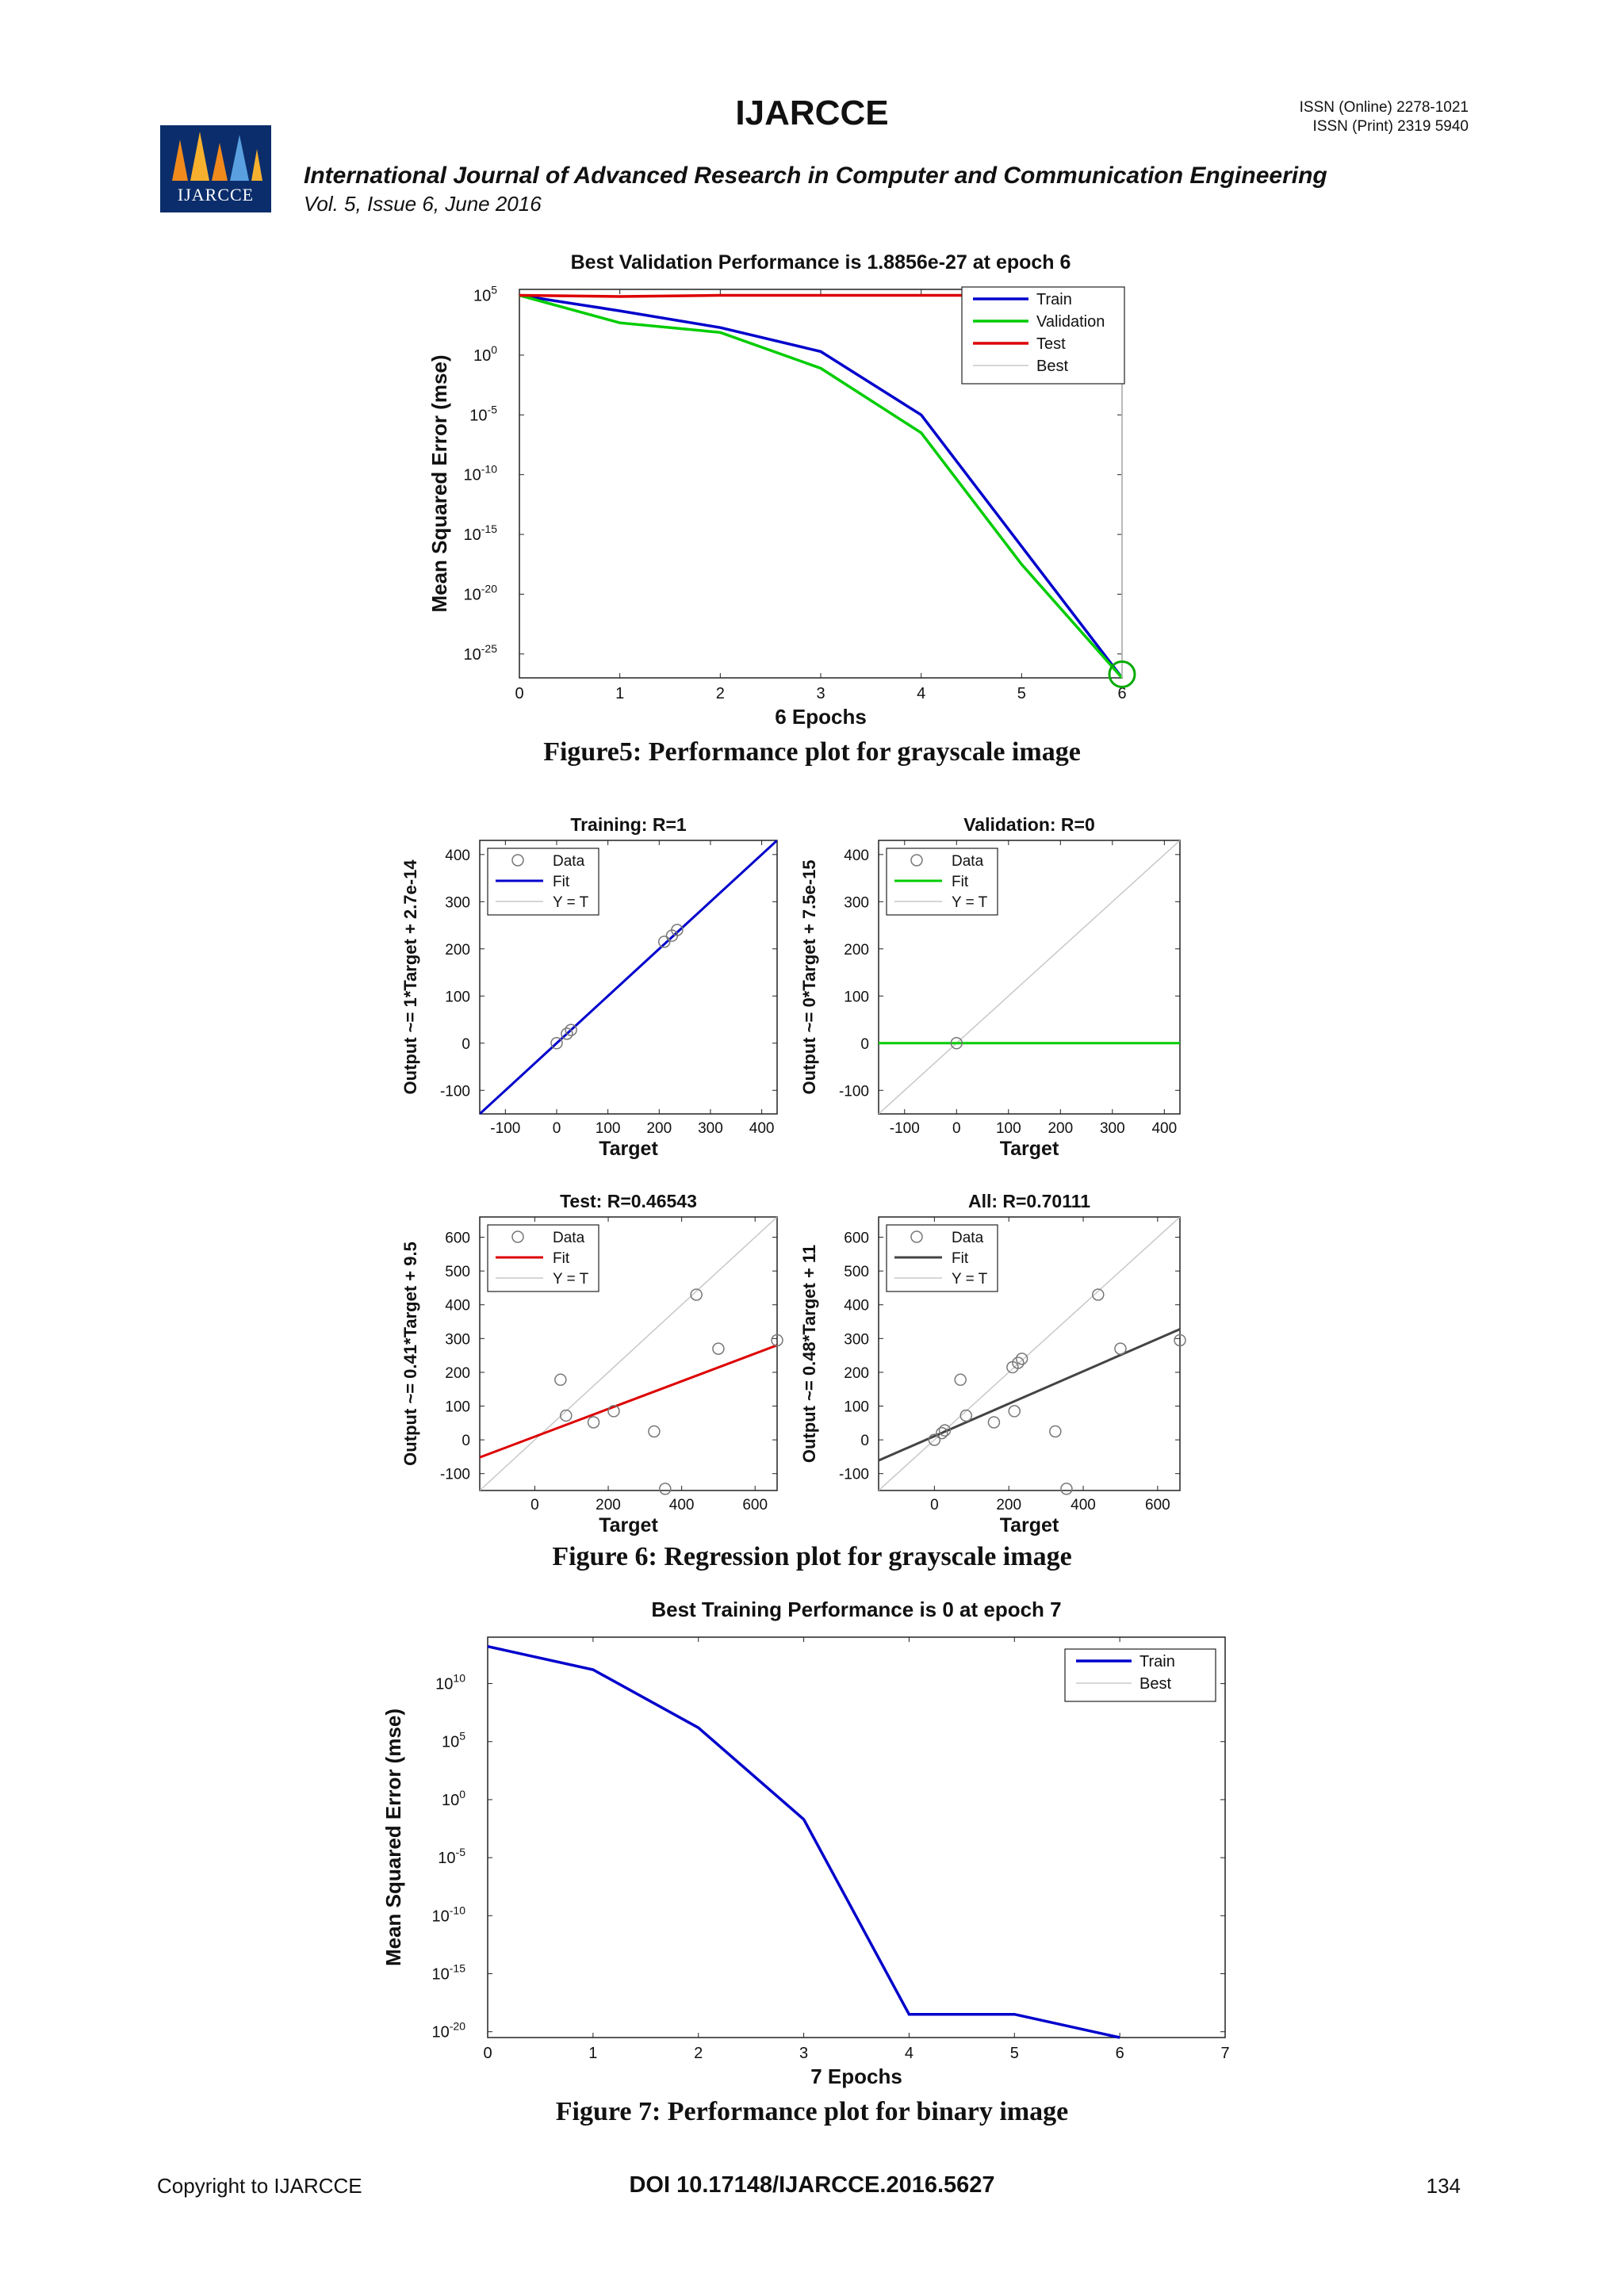 This screenshot has height=2296, width=1624. I want to click on legend-label-train: Train, so click(1054, 300).